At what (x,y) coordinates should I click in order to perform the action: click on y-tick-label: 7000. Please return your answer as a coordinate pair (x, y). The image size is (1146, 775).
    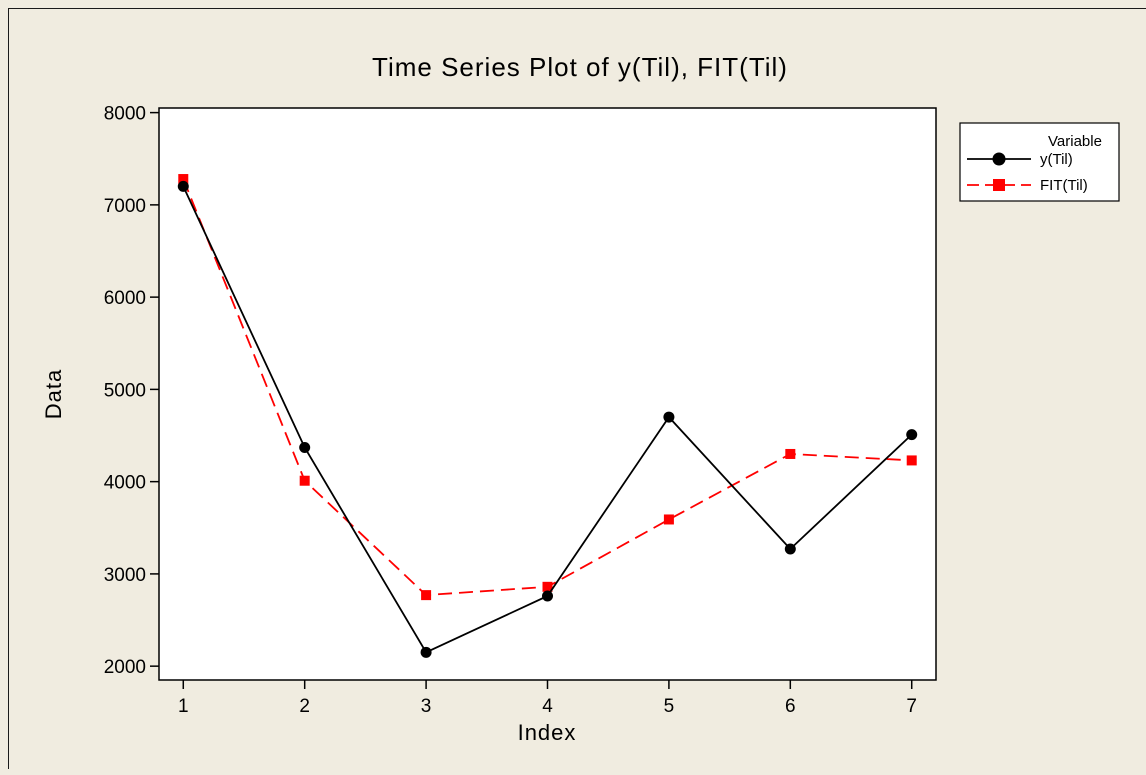
    Looking at the image, I should click on (125, 206).